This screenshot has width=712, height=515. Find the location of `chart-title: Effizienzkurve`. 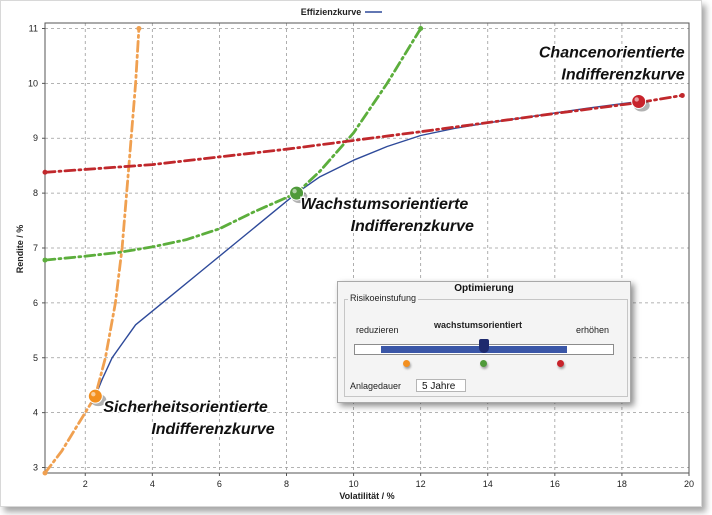

chart-title: Effizienzkurve is located at coordinates (331, 12).